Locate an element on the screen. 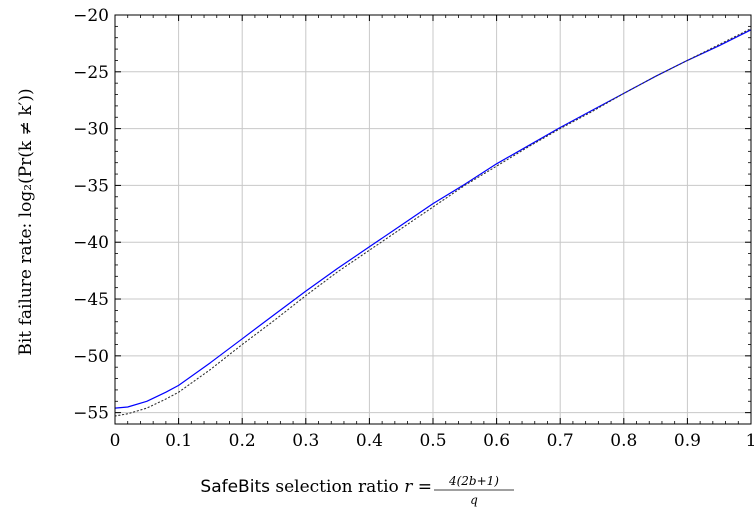 Image resolution: width=754 pixels, height=513 pixels. x-axis-label-eq: = is located at coordinates (422, 487).